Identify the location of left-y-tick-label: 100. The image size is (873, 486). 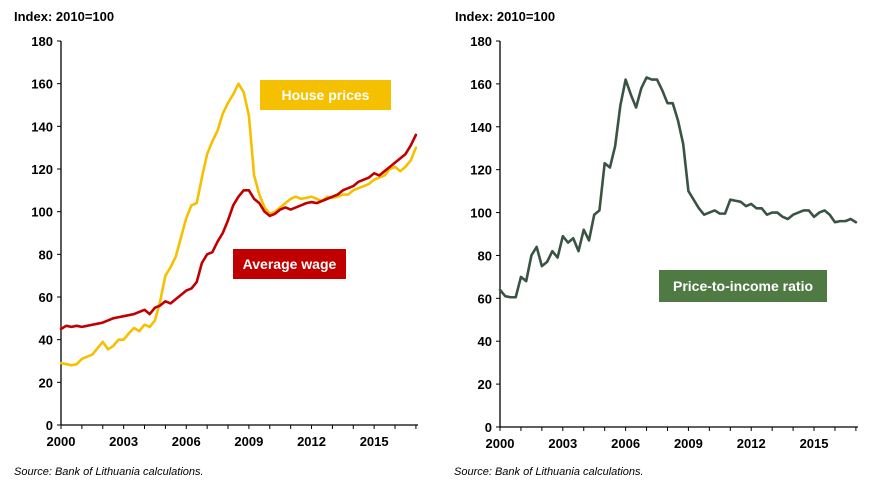
(42, 212).